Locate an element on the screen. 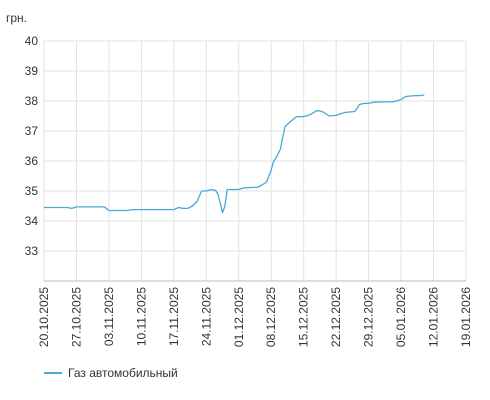 The height and width of the screenshot is (400, 490). legend-label-gas: Газ автомобильный is located at coordinates (123, 373).